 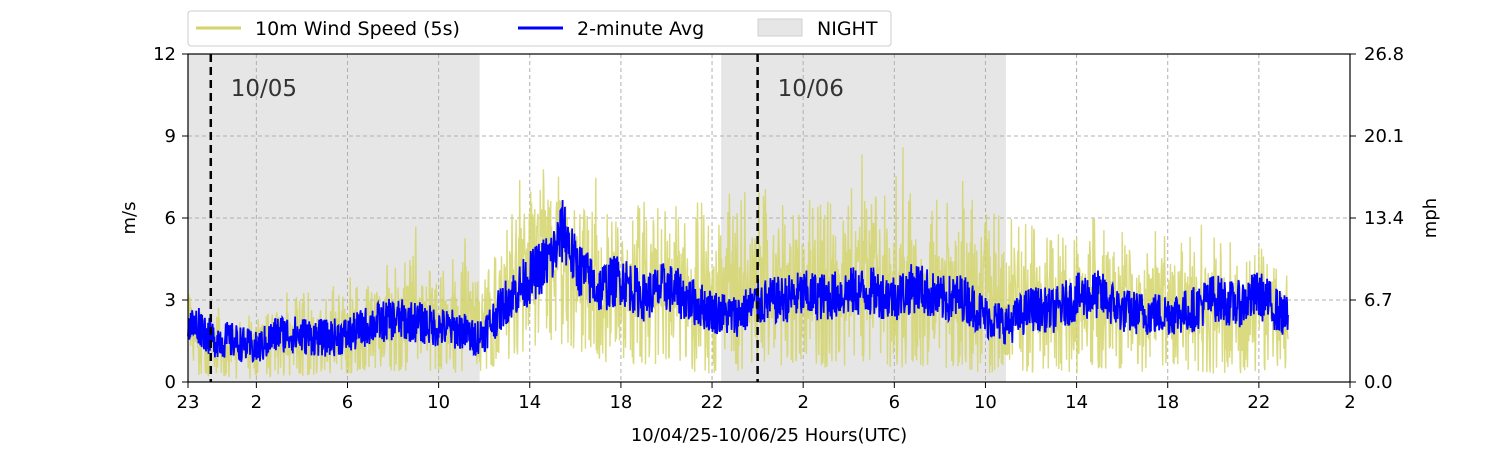 What do you see at coordinates (640, 29) in the screenshot?
I see `legend-label: 2-minute Avg` at bounding box center [640, 29].